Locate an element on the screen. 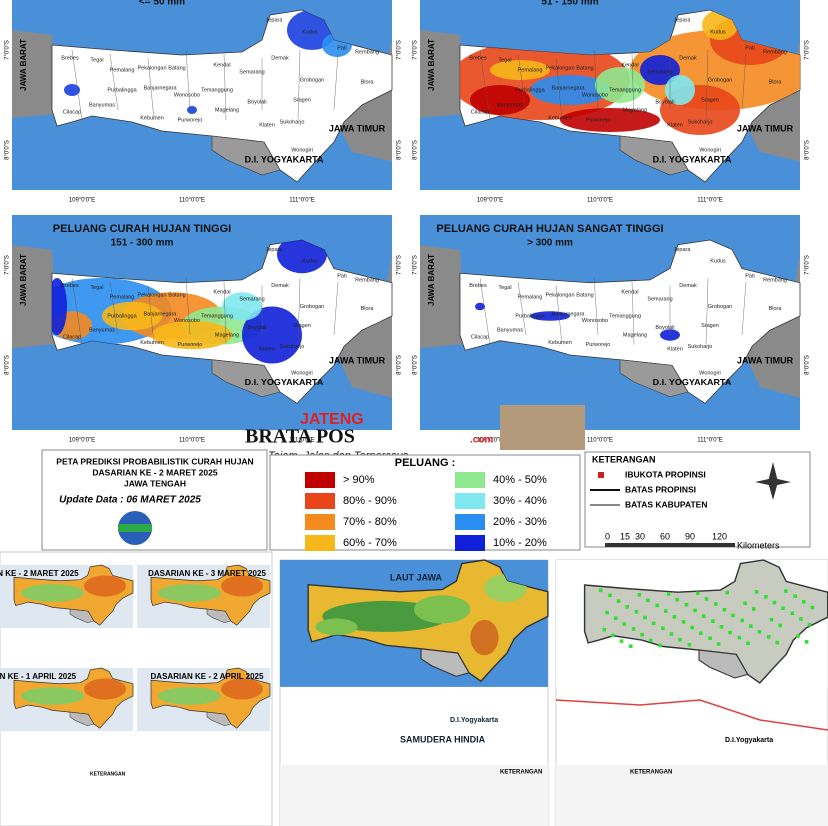  town-label: Semarang is located at coordinates (251, 72).